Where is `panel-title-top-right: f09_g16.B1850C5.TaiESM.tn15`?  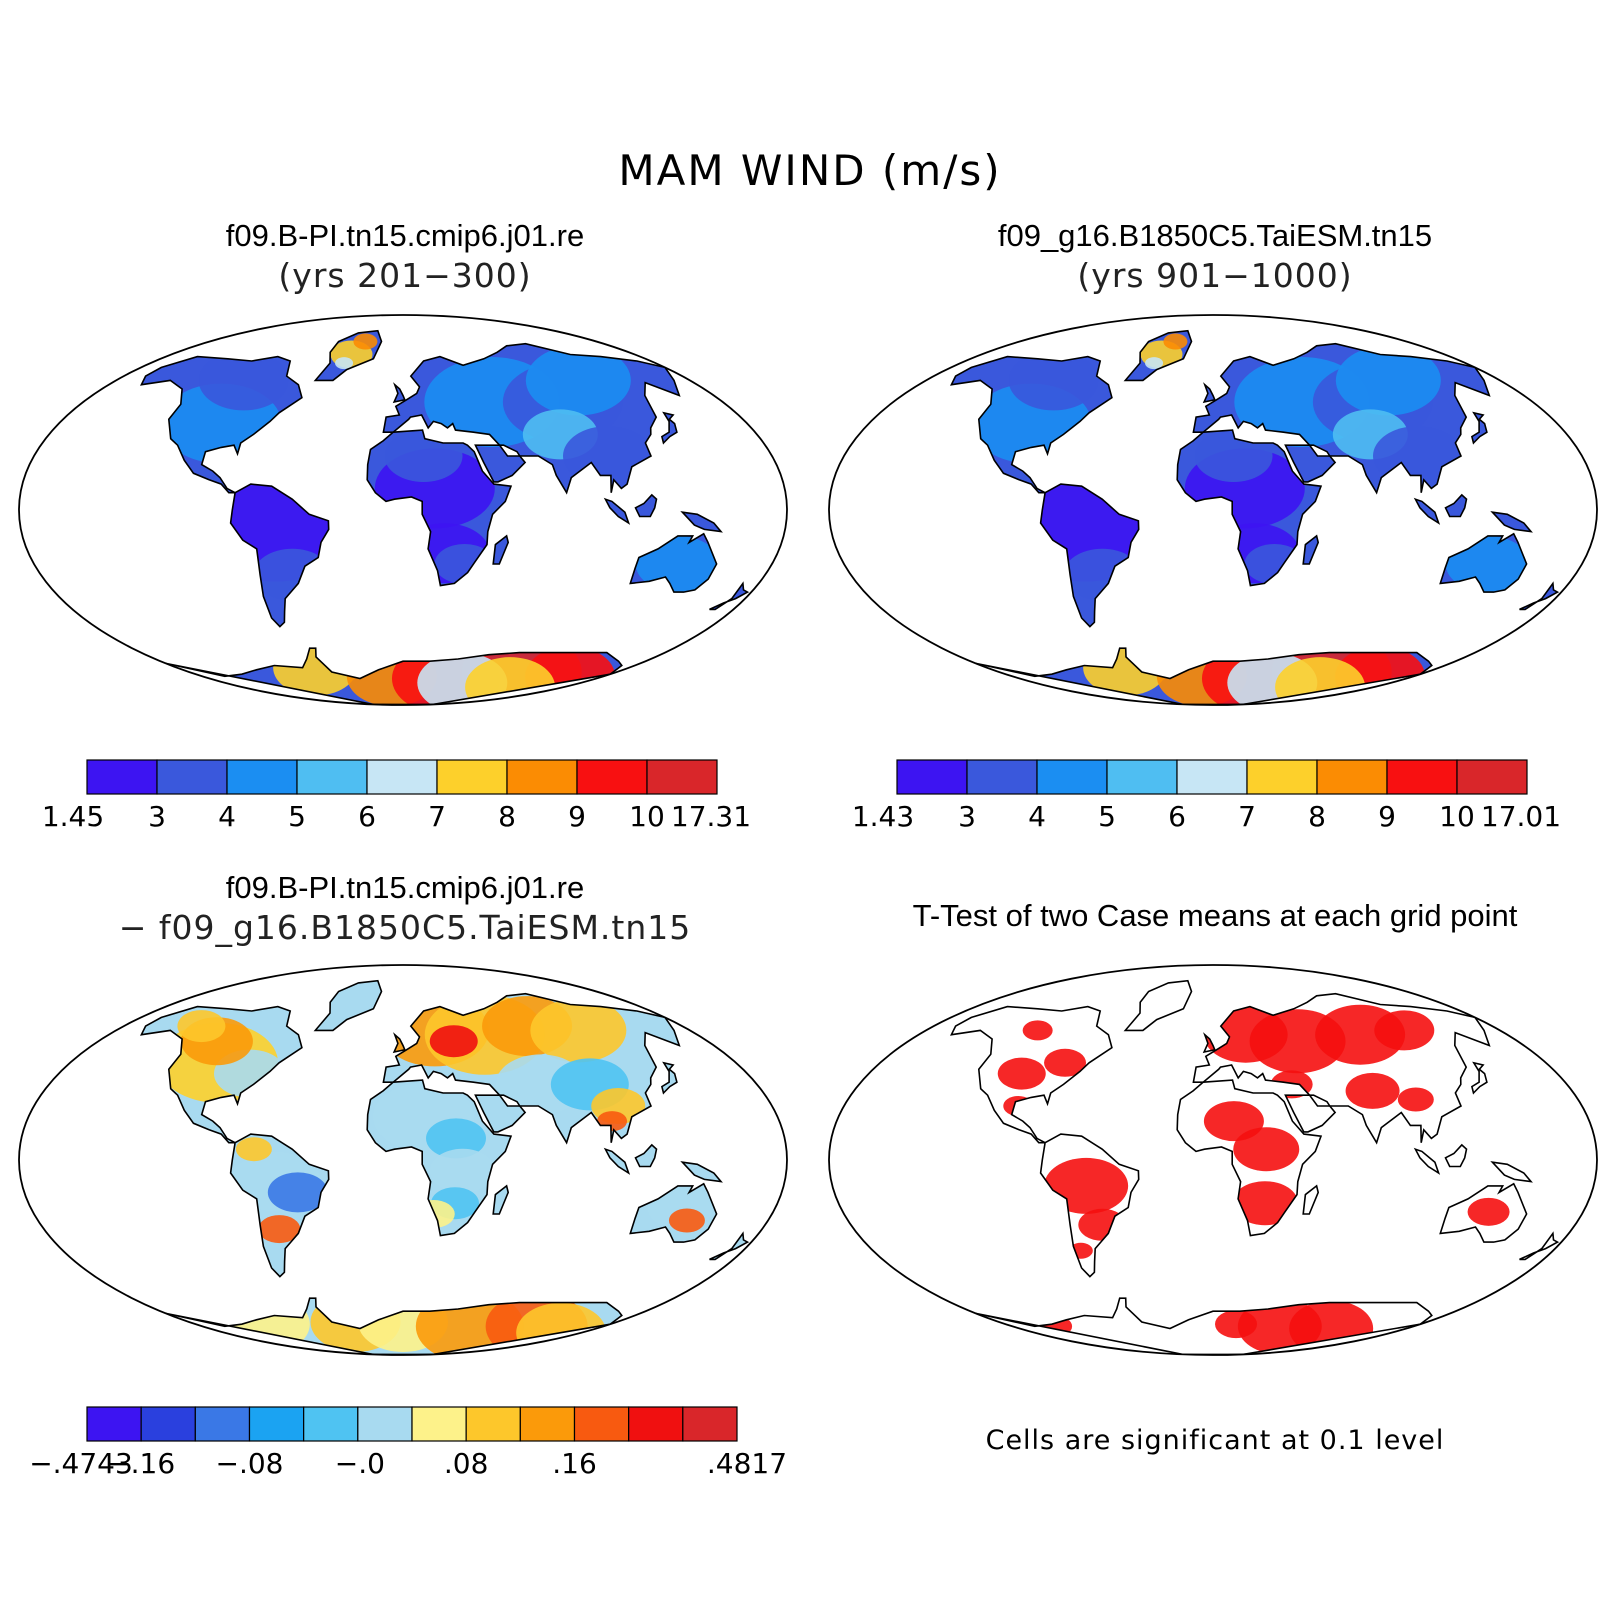 panel-title-top-right: f09_g16.B1850C5.TaiESM.tn15 is located at coordinates (1215, 235).